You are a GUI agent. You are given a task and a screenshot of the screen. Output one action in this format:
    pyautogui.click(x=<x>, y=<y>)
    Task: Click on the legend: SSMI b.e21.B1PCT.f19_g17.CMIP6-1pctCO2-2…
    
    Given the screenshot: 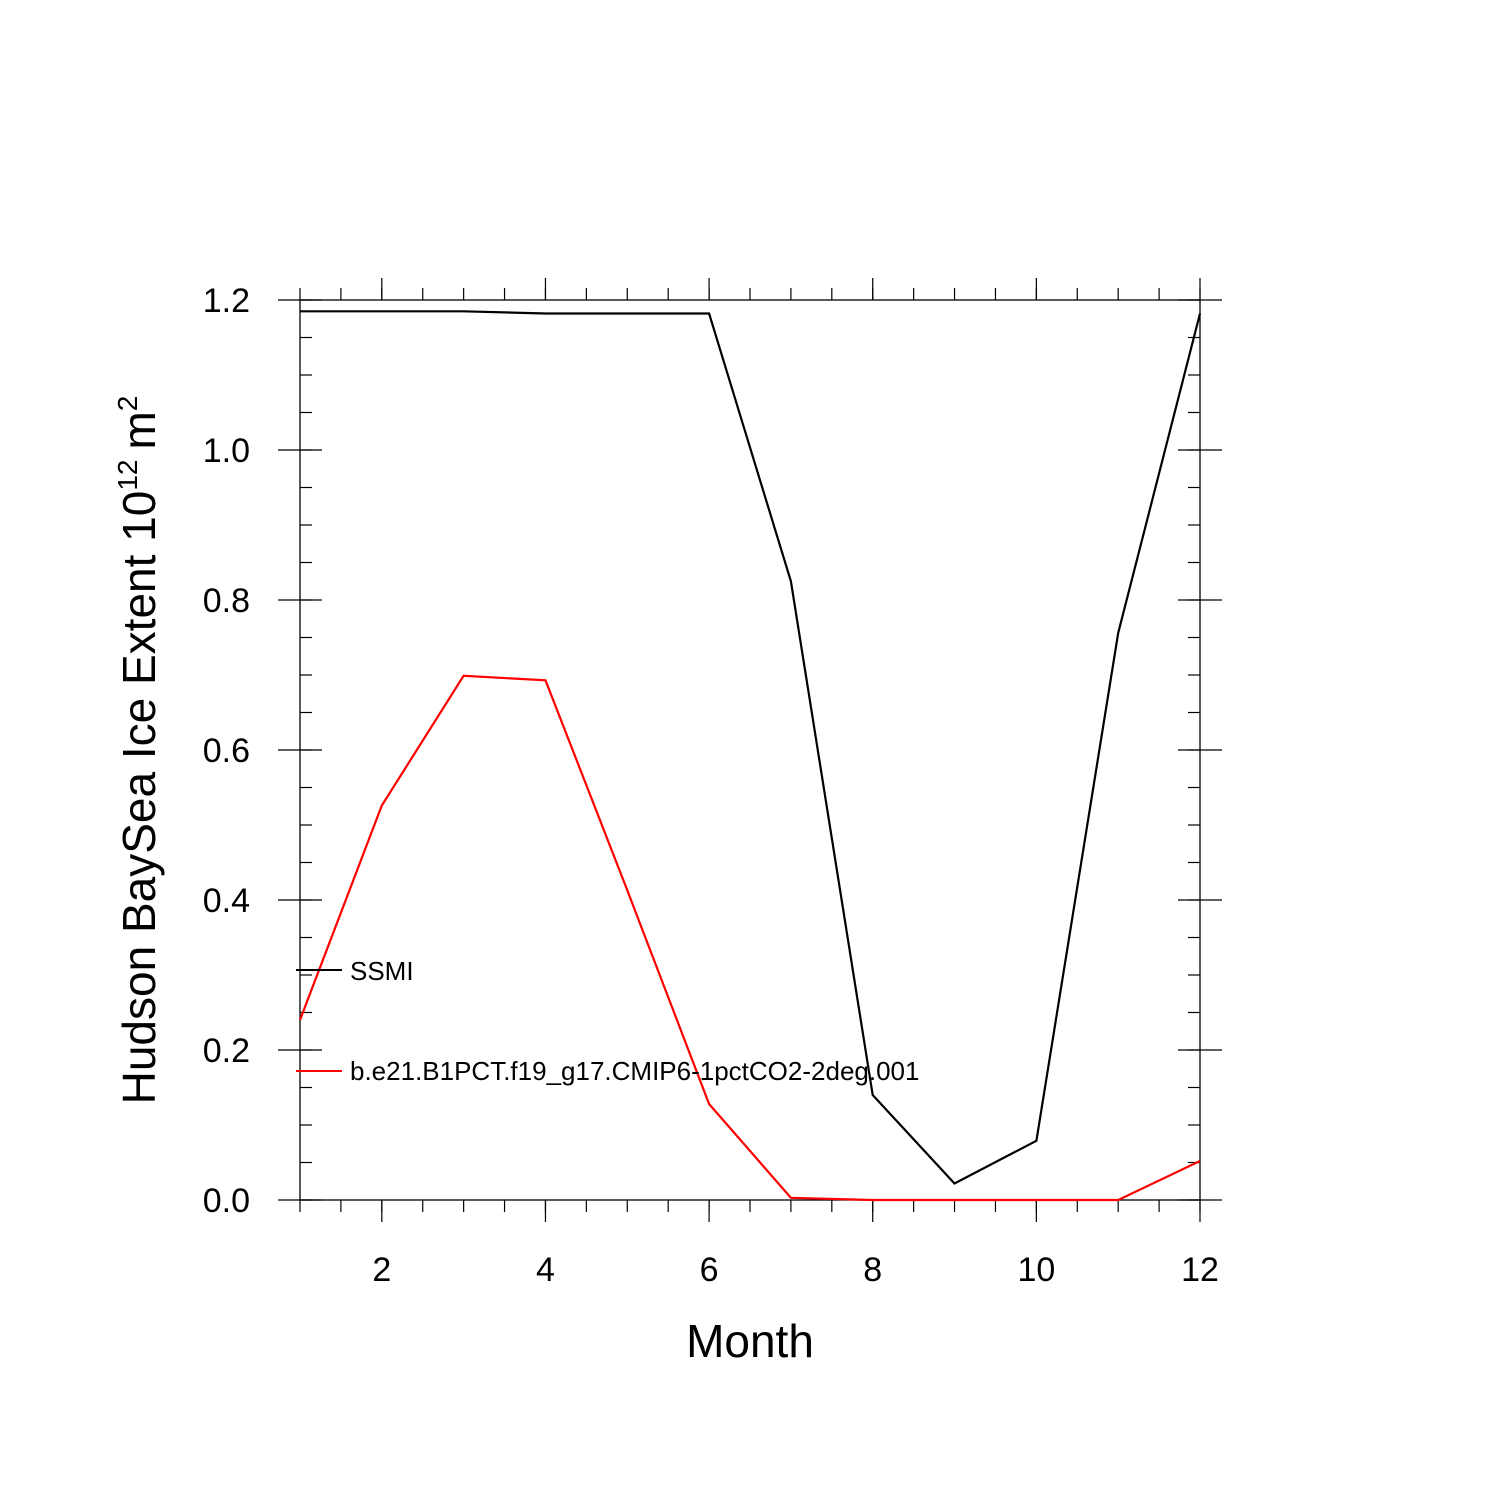 What is the action you would take?
    pyautogui.click(x=607, y=1021)
    